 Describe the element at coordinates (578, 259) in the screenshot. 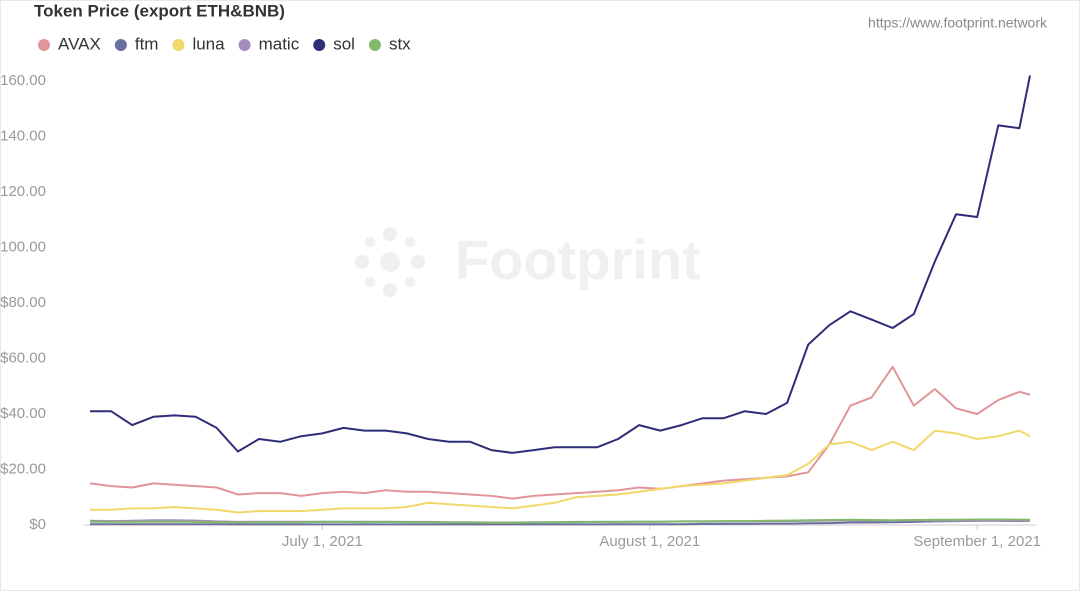

I see `watermark: Footprint` at that location.